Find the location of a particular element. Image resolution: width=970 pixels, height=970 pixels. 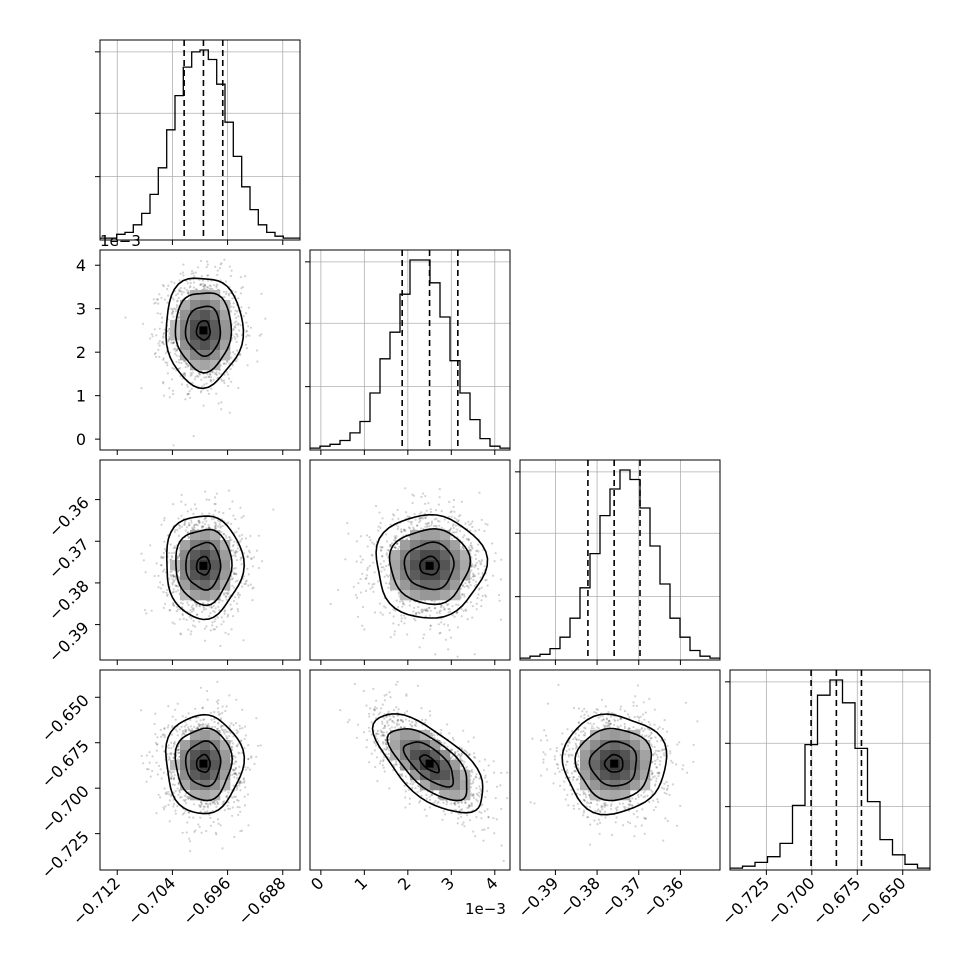

contour-line is located at coordinates (203, 333).